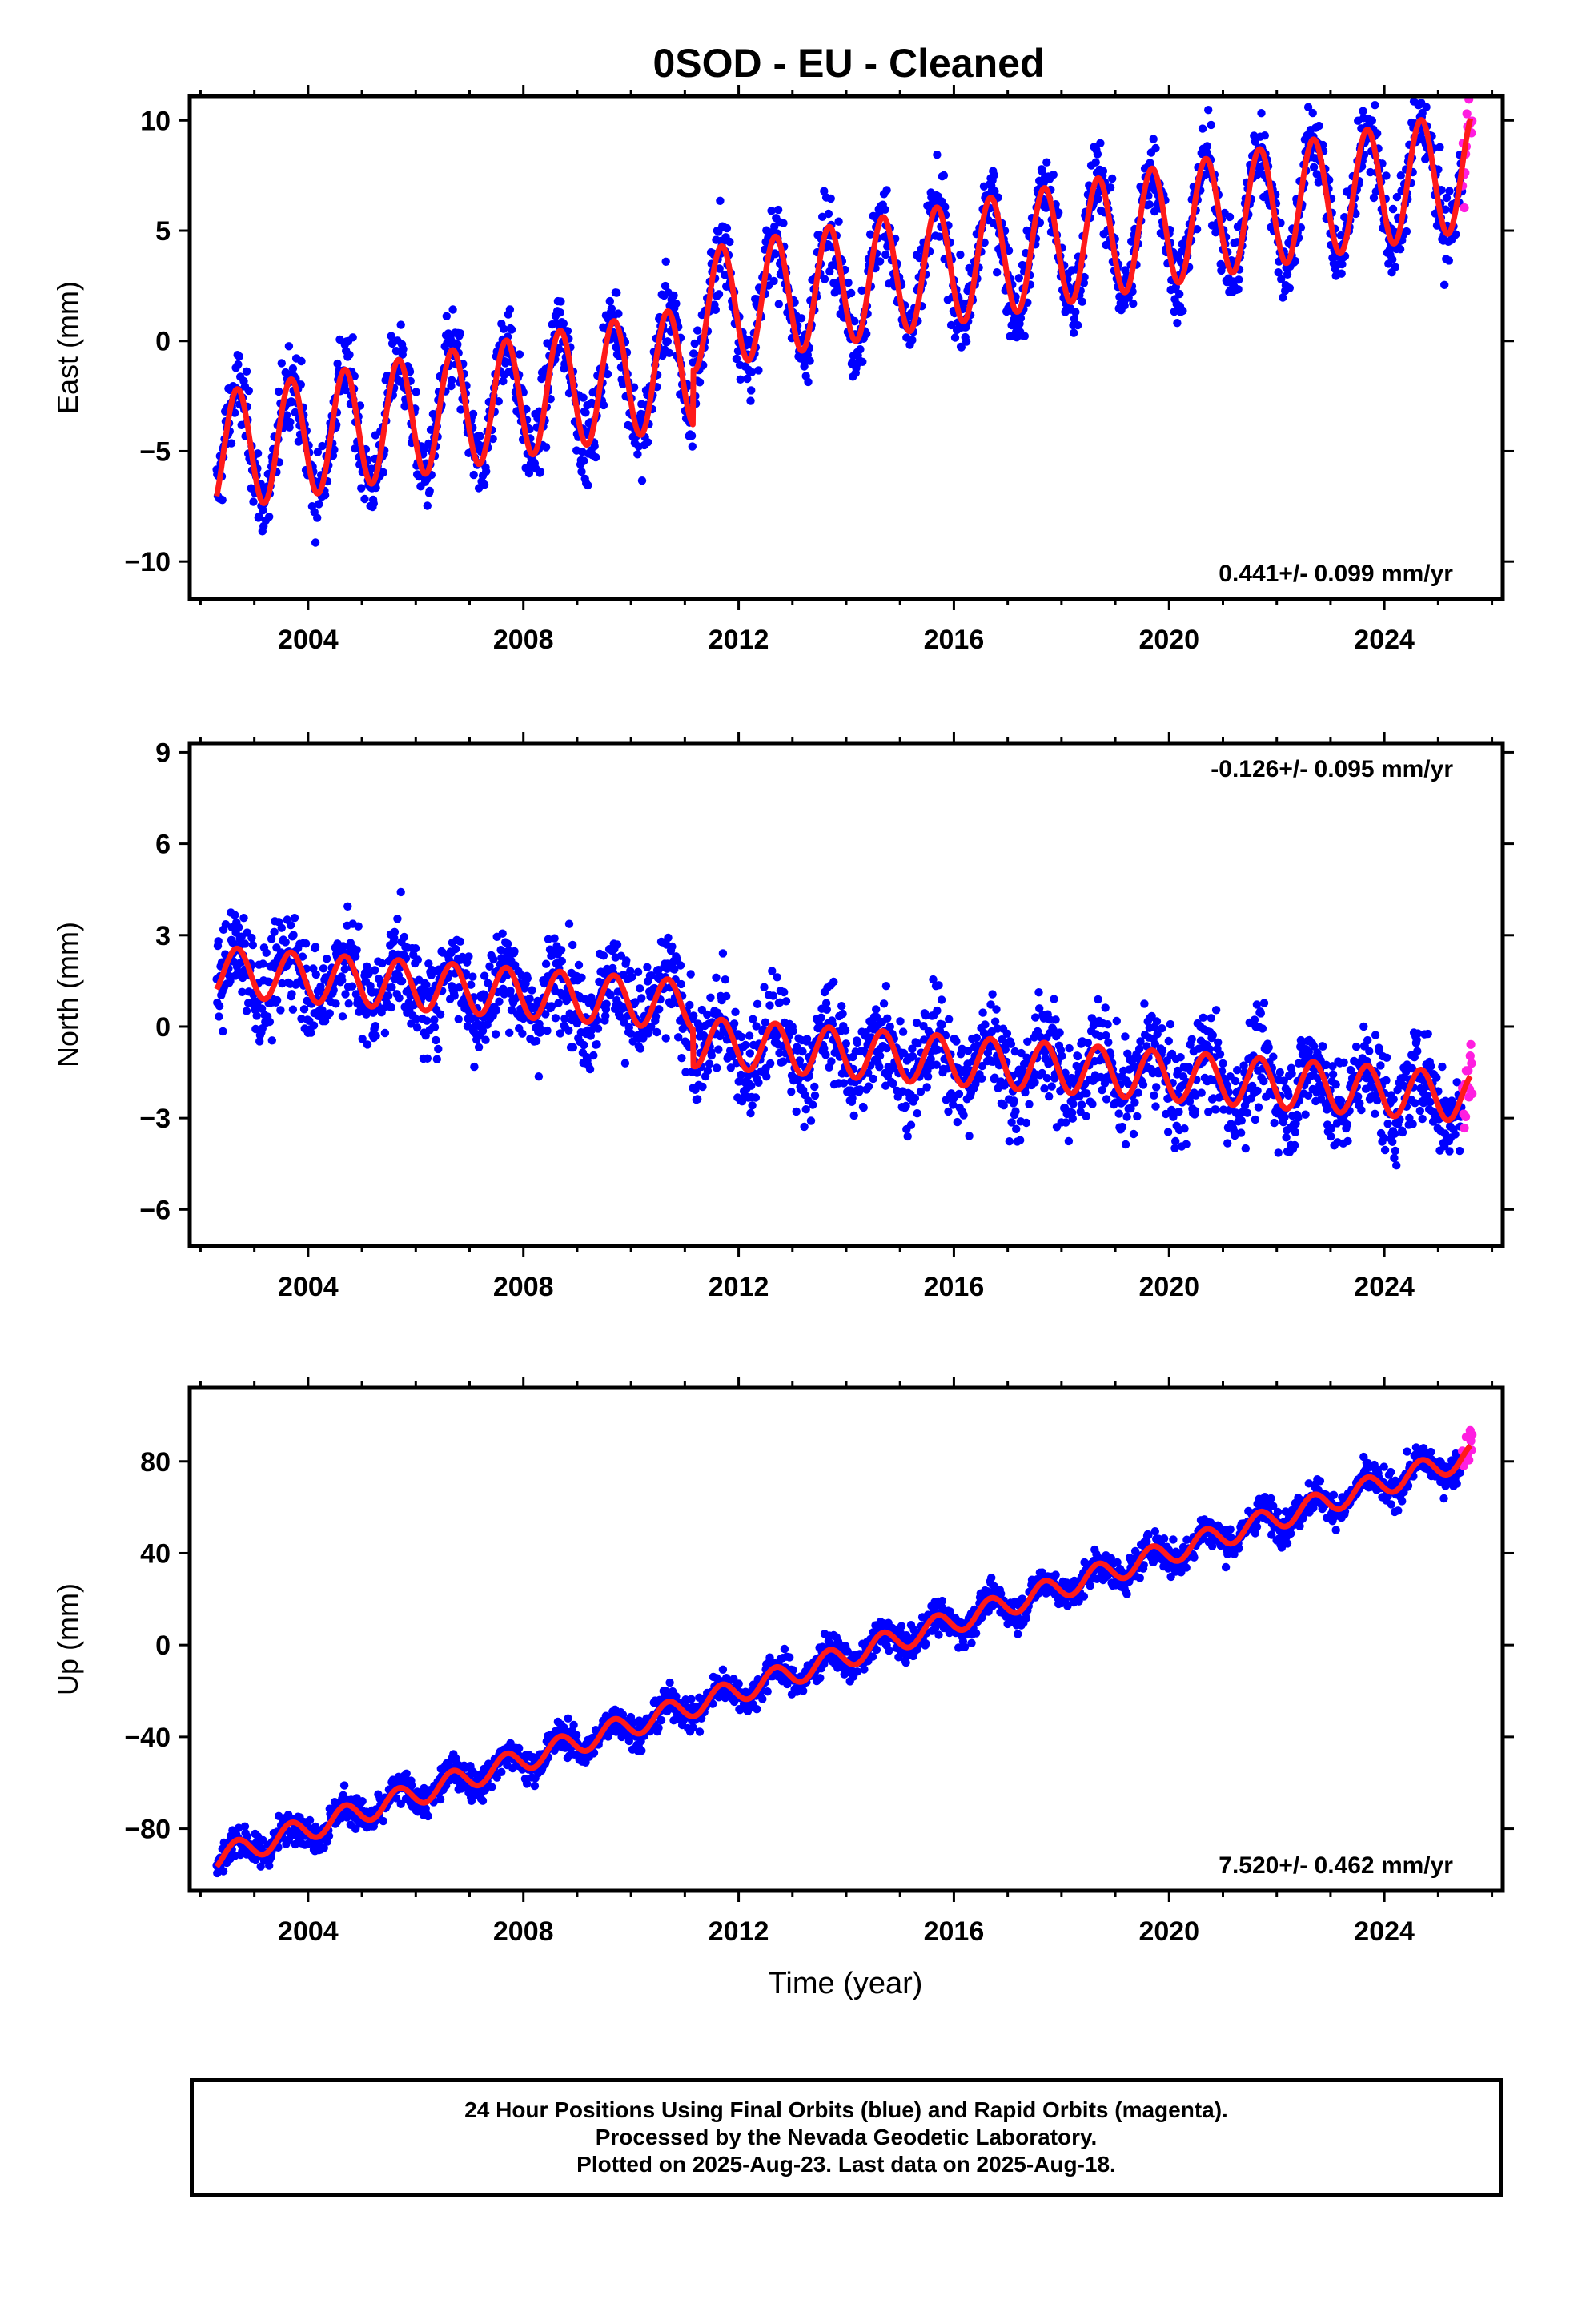  Describe the element at coordinates (155, 1210) in the screenshot. I see `y-tick-label: −6` at that location.